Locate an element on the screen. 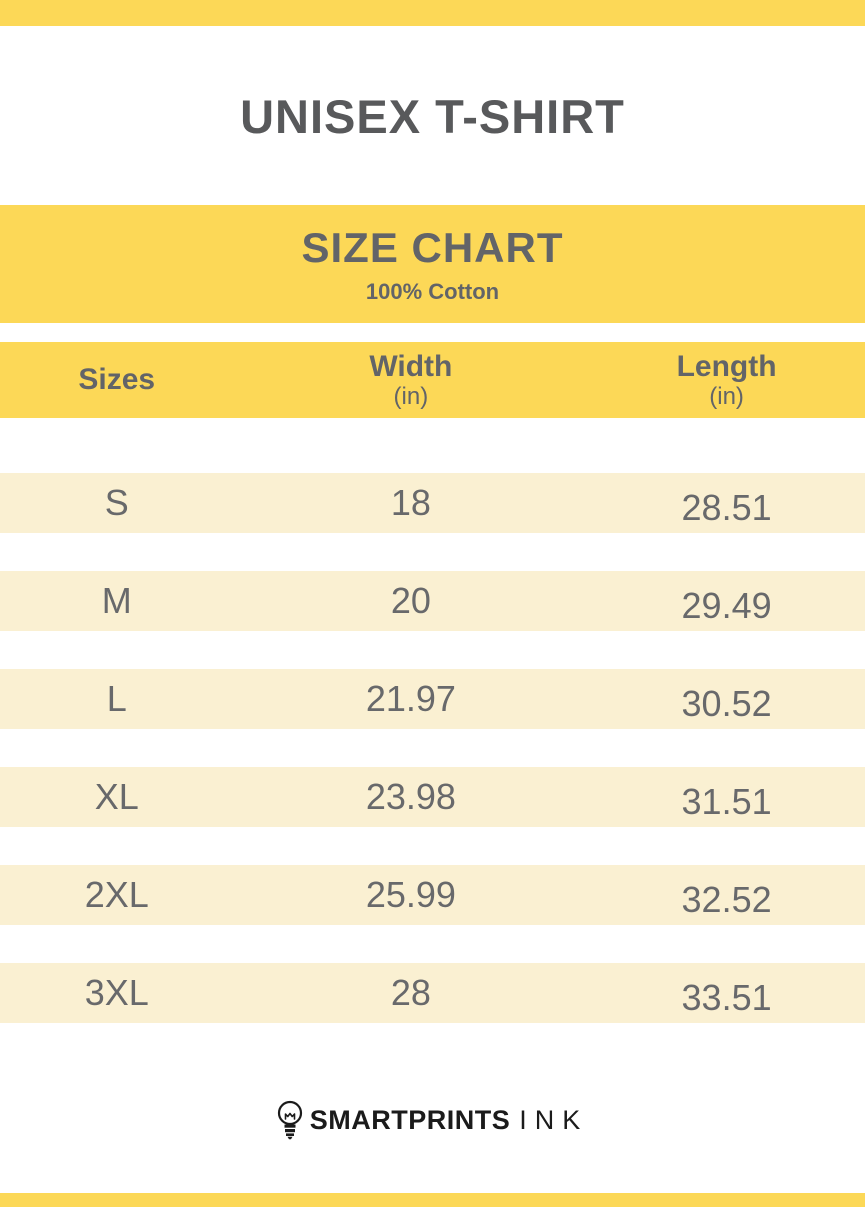 The width and height of the screenshot is (865, 1207). column-header-width: Width (in) is located at coordinates (411, 380).